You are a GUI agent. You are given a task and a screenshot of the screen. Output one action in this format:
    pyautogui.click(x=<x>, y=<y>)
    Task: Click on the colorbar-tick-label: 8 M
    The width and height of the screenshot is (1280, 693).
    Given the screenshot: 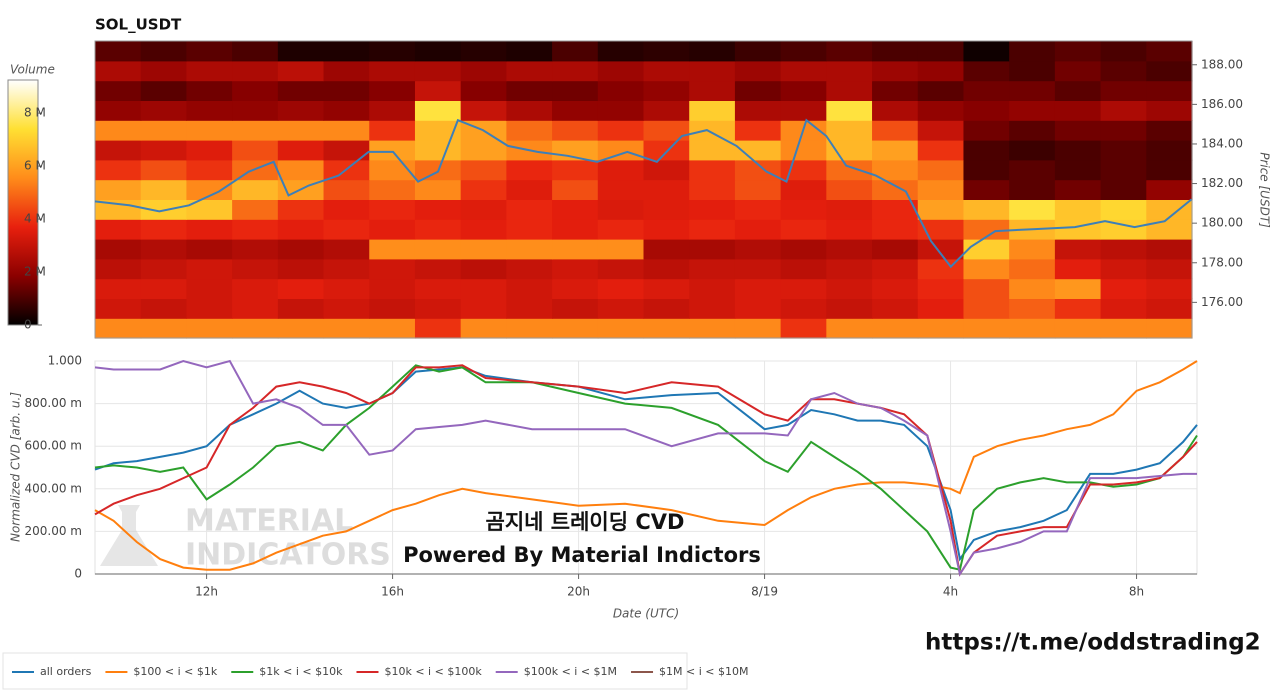 What is the action you would take?
    pyautogui.click(x=35, y=113)
    